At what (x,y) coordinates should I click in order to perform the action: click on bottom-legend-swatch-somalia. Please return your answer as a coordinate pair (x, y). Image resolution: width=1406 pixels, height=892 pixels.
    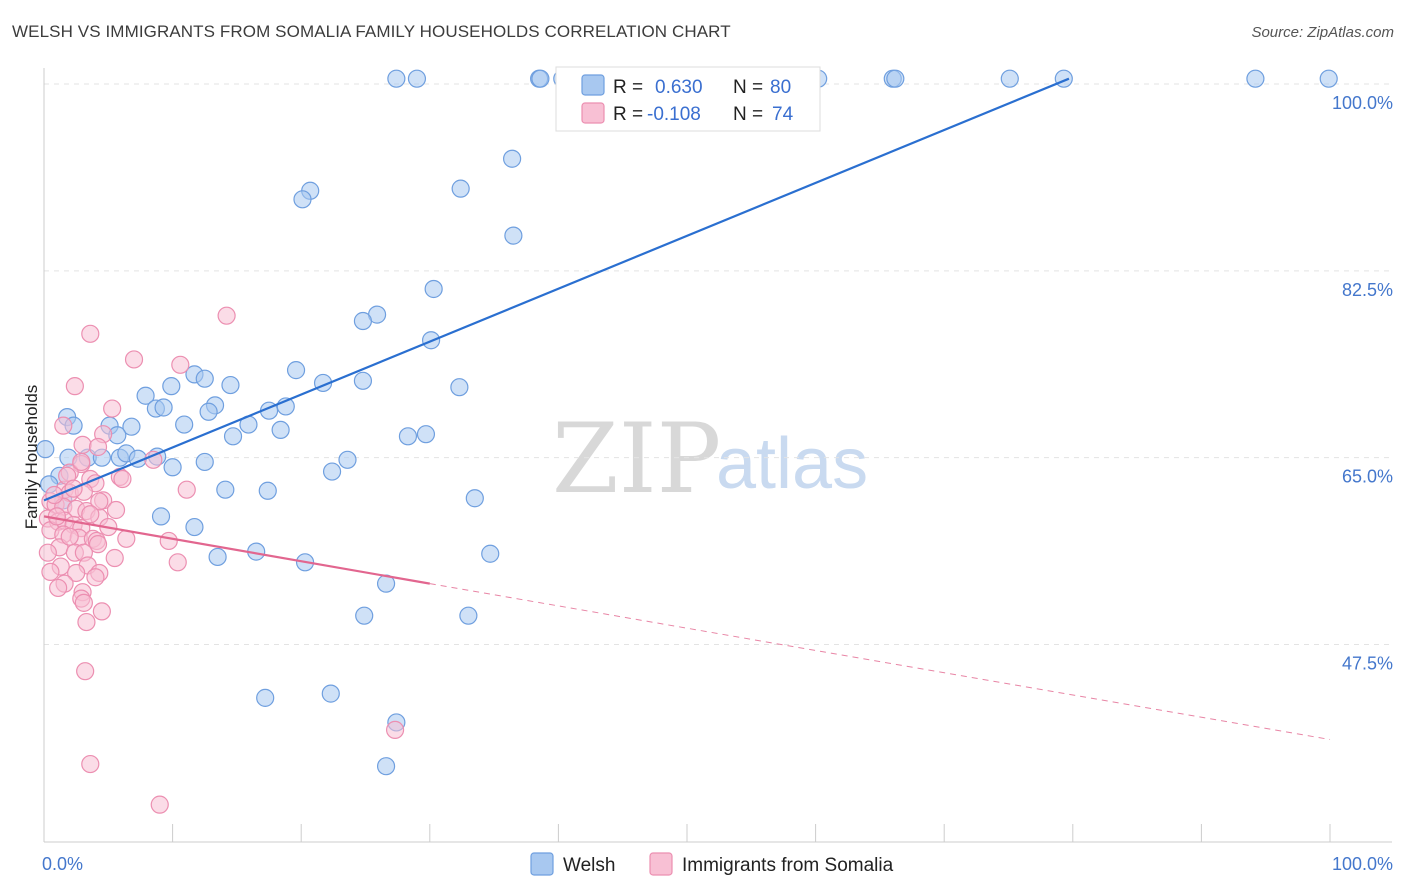
    Looking at the image, I should click on (661, 864).